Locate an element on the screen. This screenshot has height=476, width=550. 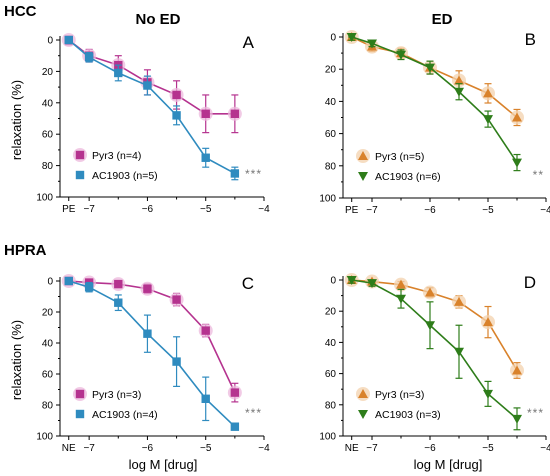
panel-letter: B is located at coordinates (530, 39).